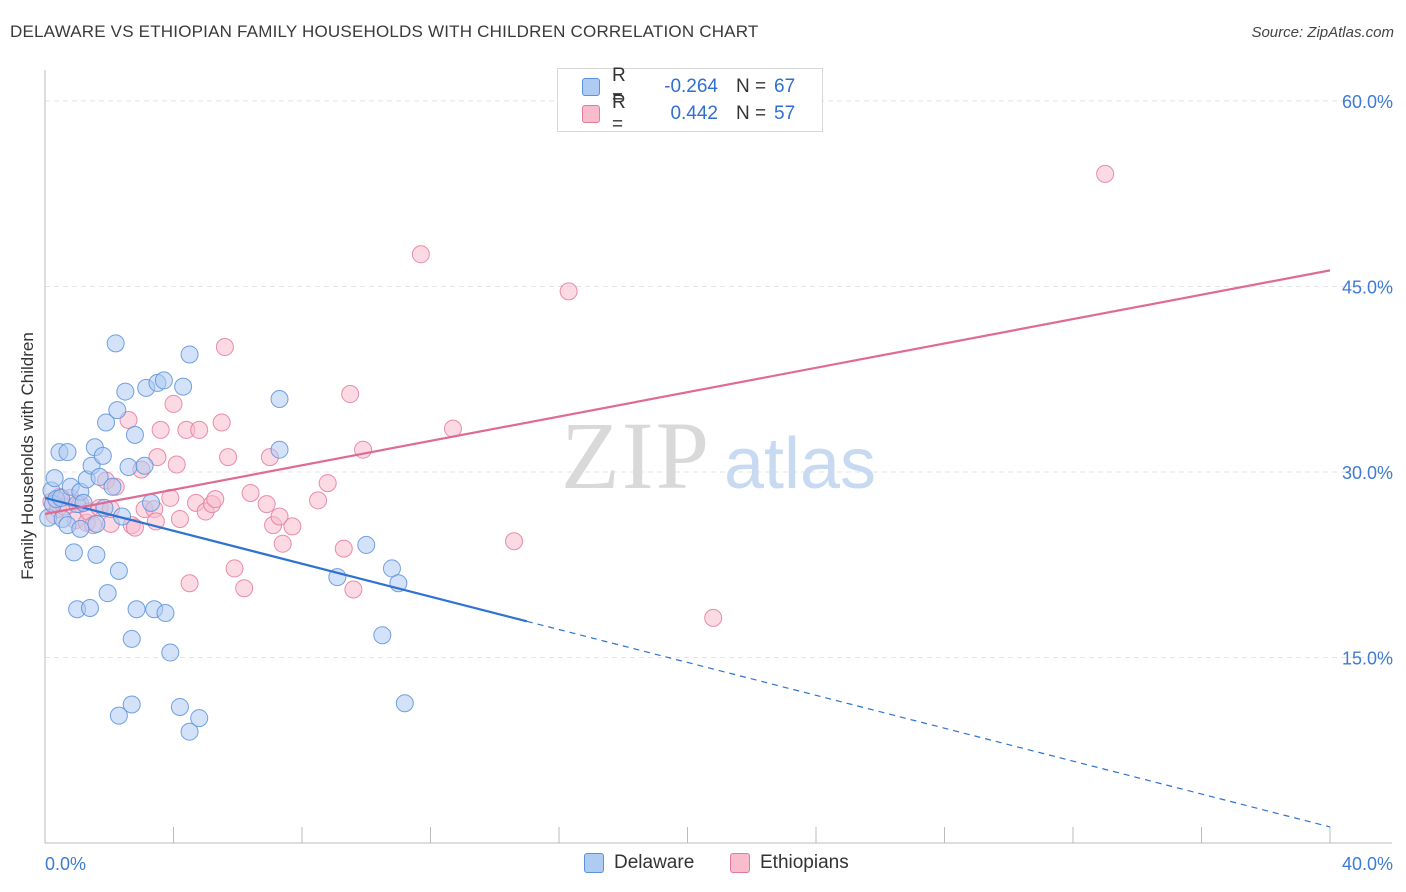  What do you see at coordinates (286, 559) in the screenshot?
I see `delaware-trend-line` at bounding box center [286, 559].